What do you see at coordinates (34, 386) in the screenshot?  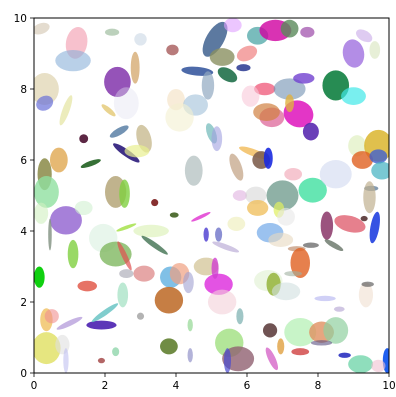 I see `x-tick-label: 0` at bounding box center [34, 386].